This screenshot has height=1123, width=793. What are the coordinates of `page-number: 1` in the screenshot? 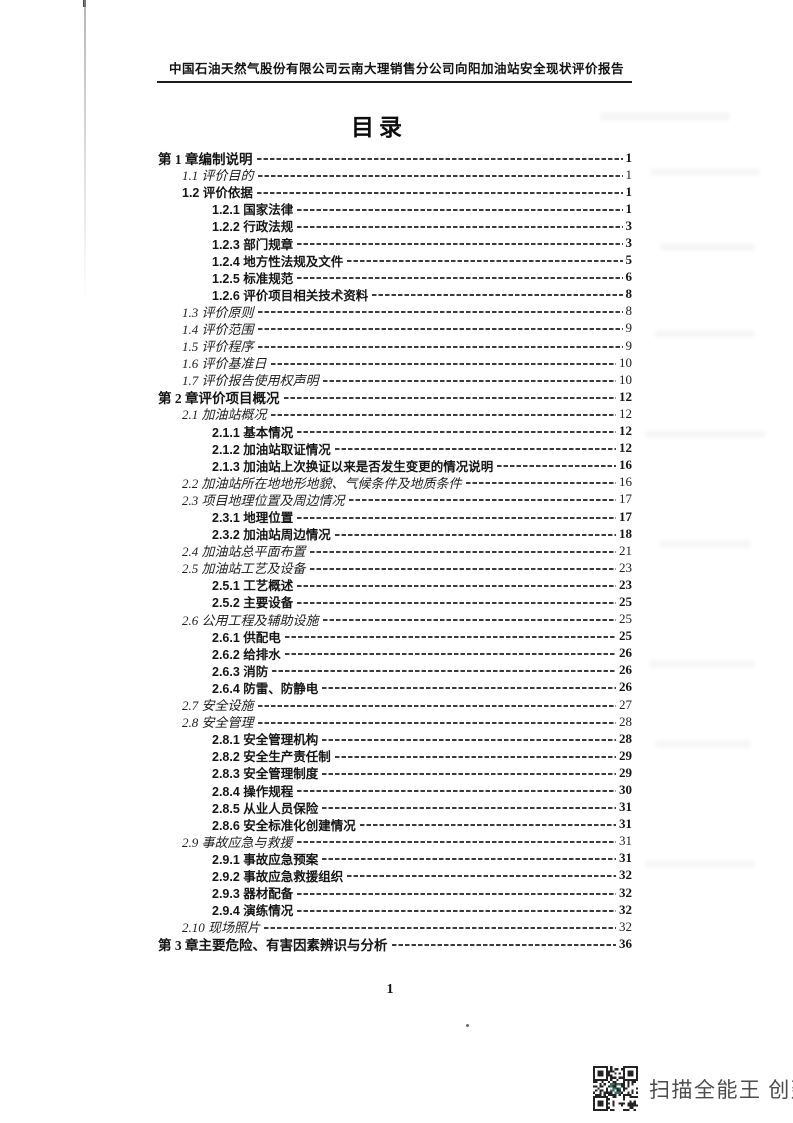 It's located at (390, 989).